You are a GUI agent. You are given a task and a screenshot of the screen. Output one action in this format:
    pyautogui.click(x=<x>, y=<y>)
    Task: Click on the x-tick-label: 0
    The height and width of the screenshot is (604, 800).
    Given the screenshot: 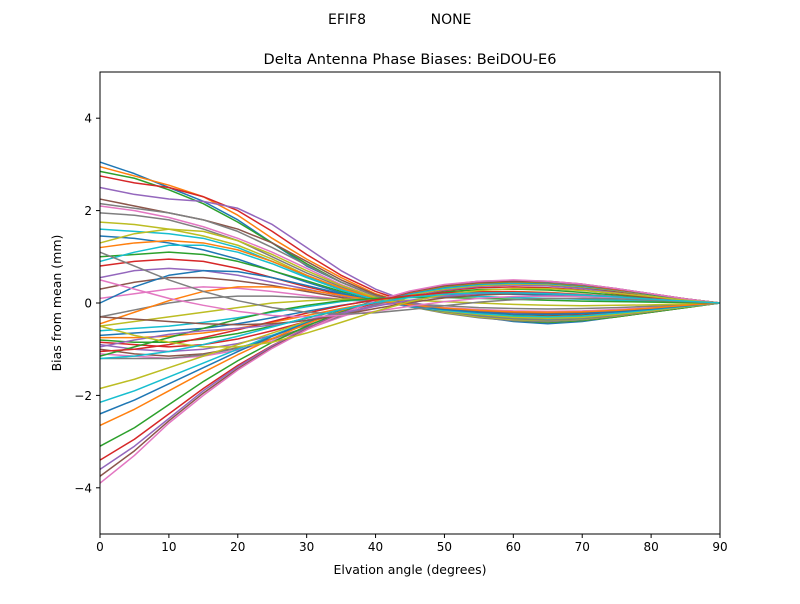 What is the action you would take?
    pyautogui.click(x=100, y=547)
    